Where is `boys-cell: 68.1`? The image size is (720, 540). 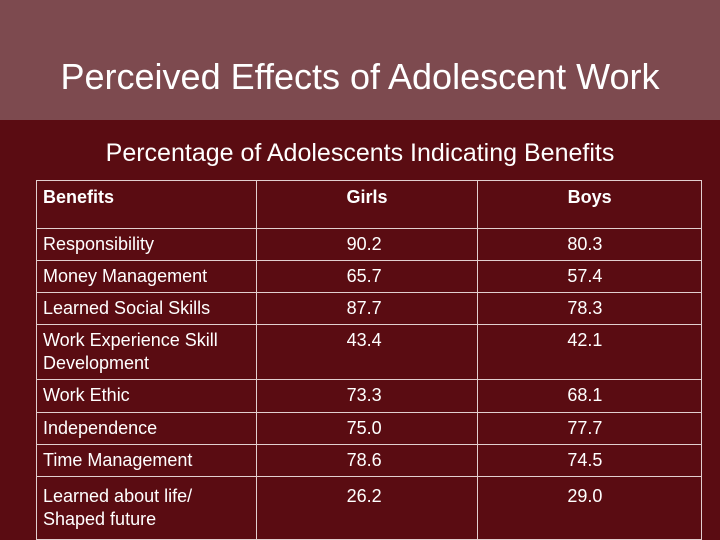
boys-cell: 68.1 is located at coordinates (589, 396).